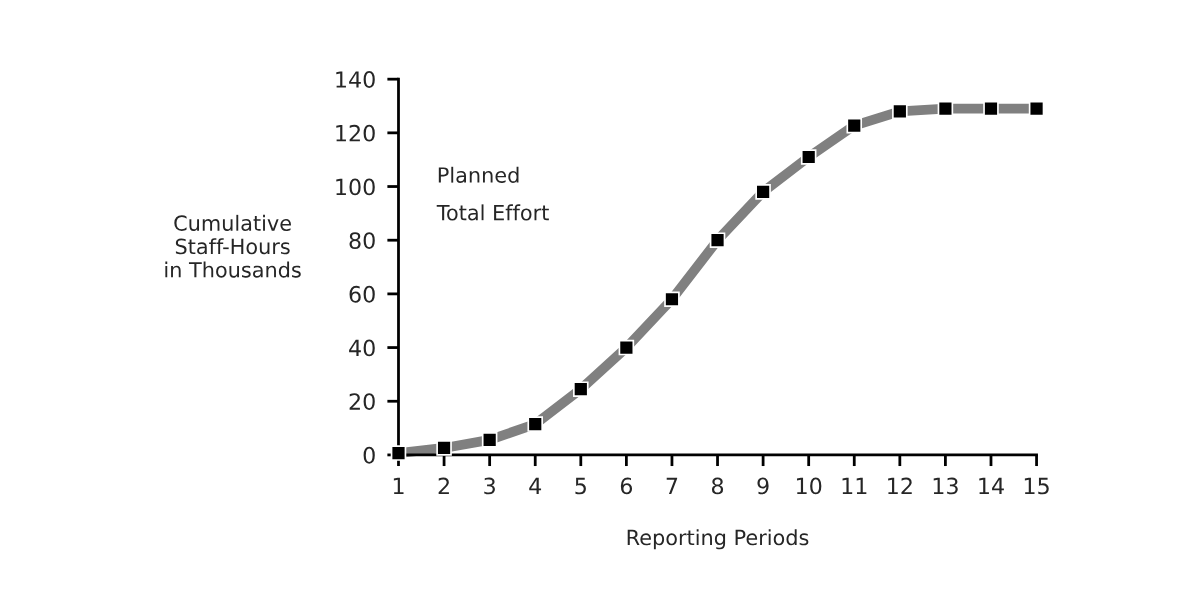 Image resolution: width=1186 pixels, height=609 pixels. What do you see at coordinates (233, 246) in the screenshot?
I see `y-axis-title: Cumulative Staff-Hours in Thousands` at bounding box center [233, 246].